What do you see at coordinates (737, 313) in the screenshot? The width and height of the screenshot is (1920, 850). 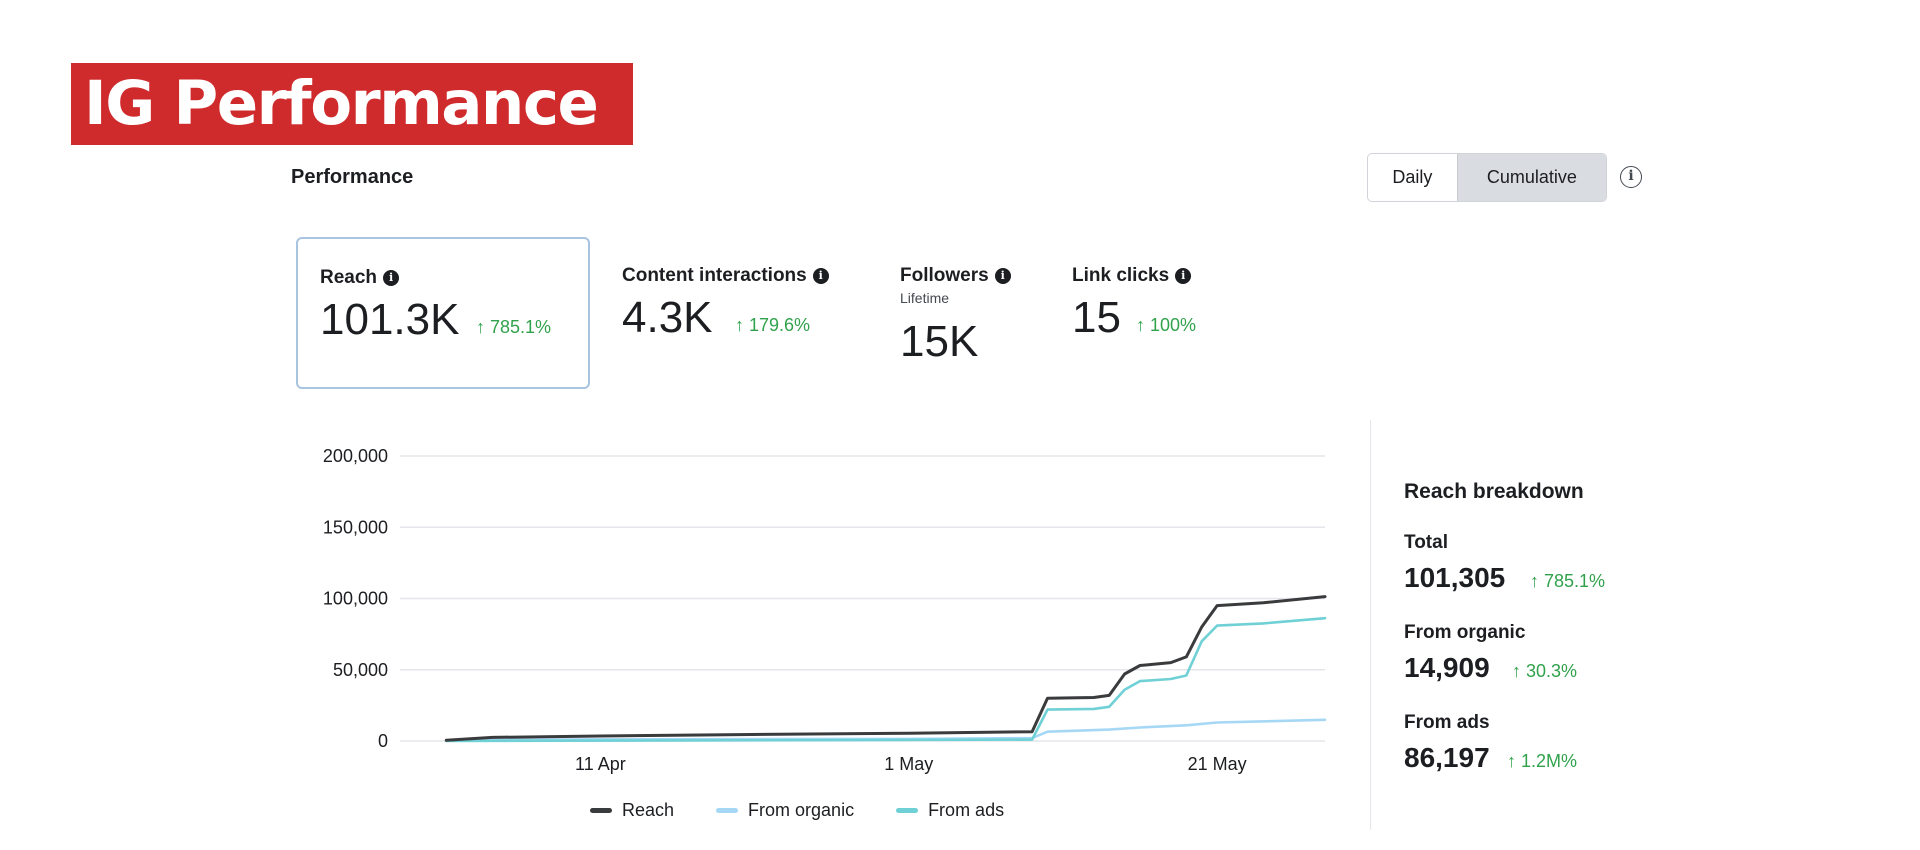 I see `metric-card-content-interactions: Content interactions i 4.3K ↑ 179.6%` at bounding box center [737, 313].